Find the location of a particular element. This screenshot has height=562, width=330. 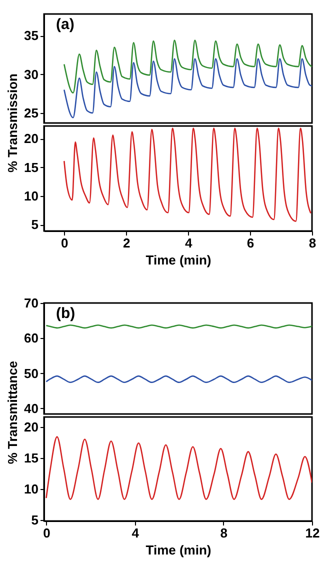

y-tick-label: 60 is located at coordinates (31, 338).